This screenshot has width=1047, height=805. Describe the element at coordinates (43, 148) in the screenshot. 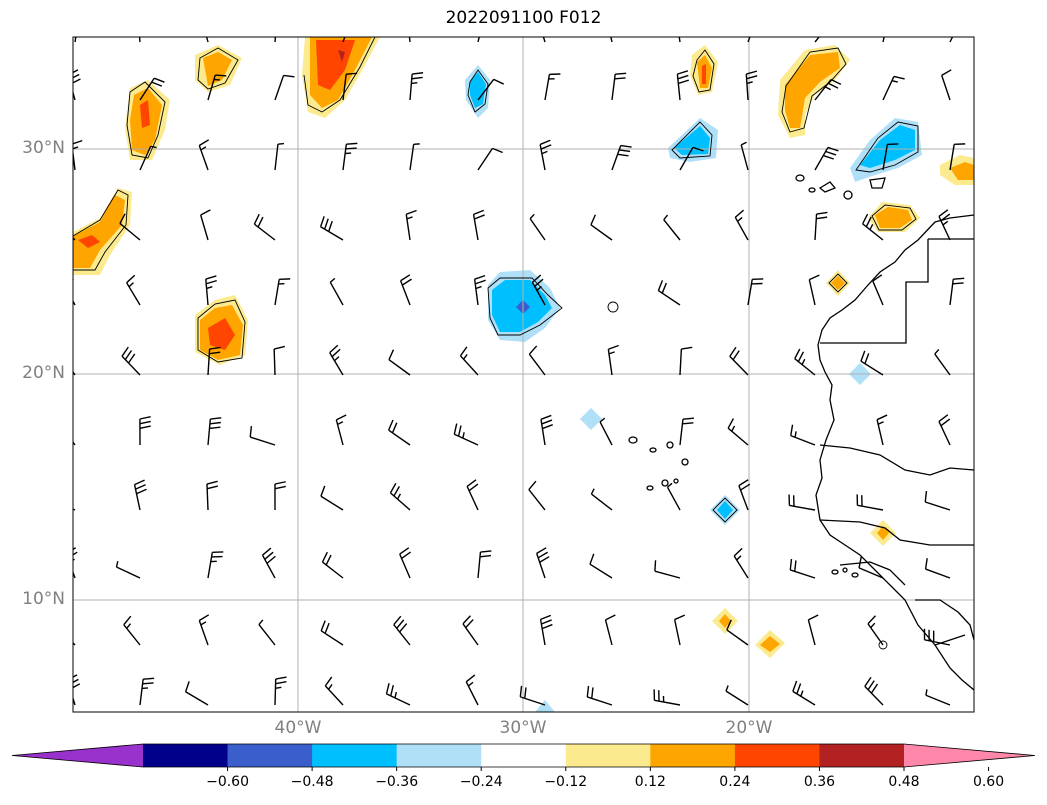

I see `lat-label-30n: 30°N` at that location.